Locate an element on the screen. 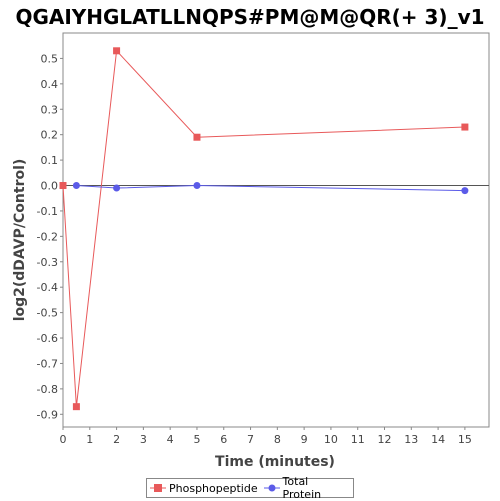 This screenshot has height=501, width=500. y-tick-label: 0.0 is located at coordinates (50, 186).